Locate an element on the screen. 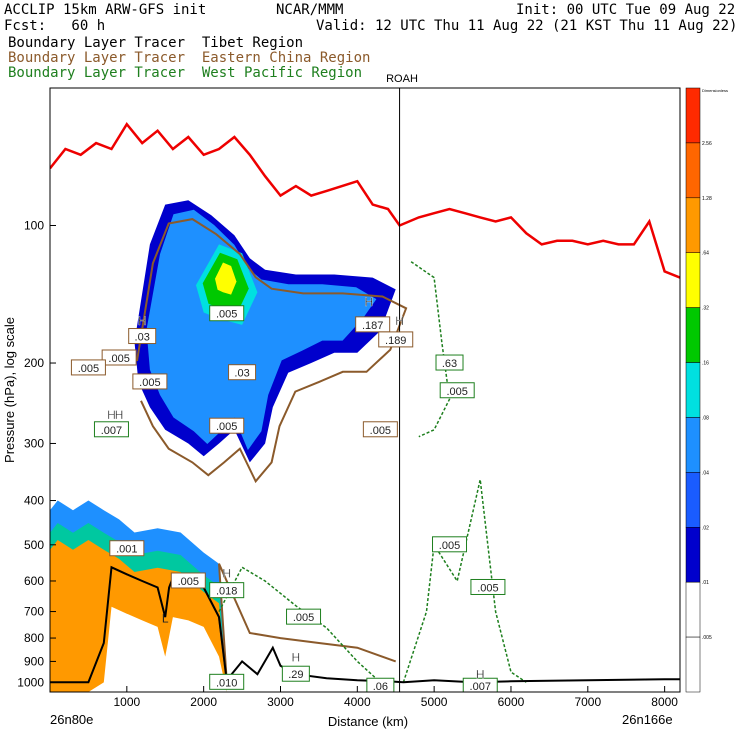  contour-label-text: .187 is located at coordinates (372, 326).